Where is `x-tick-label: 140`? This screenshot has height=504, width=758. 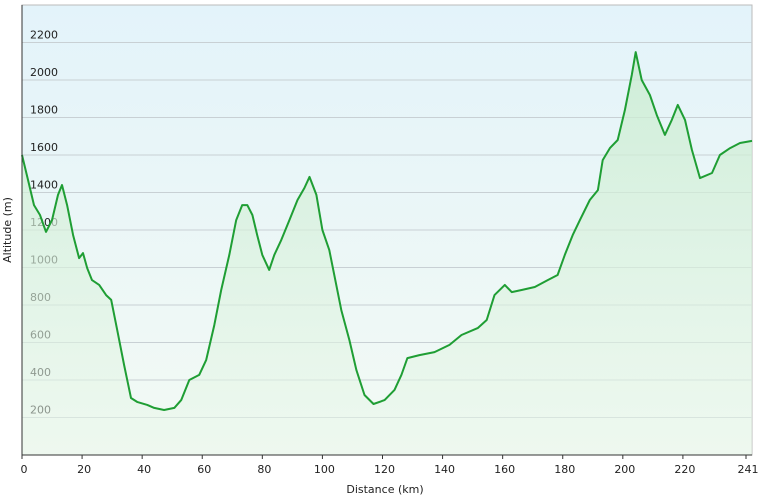 x-tick-label: 140 is located at coordinates (444, 469).